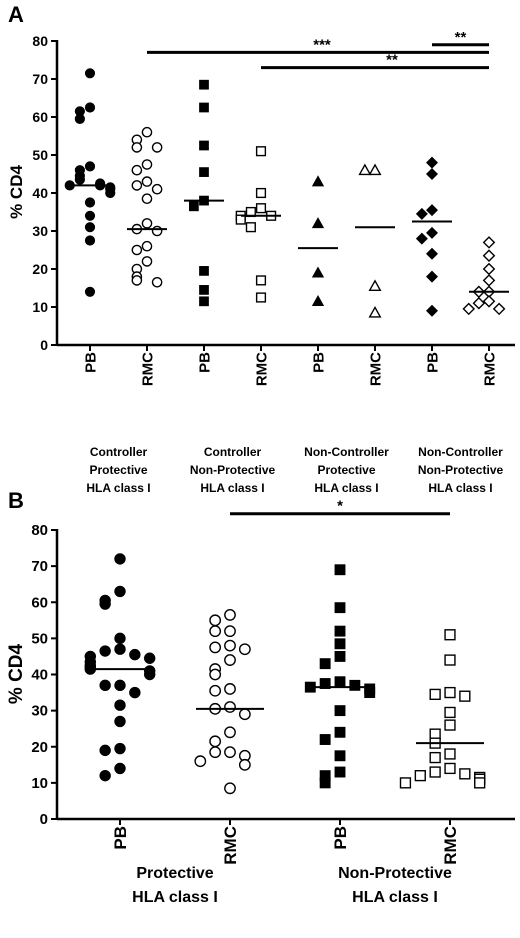  Describe the element at coordinates (16, 192) in the screenshot. I see `panel-a-y-axis-label: % CD4` at that location.